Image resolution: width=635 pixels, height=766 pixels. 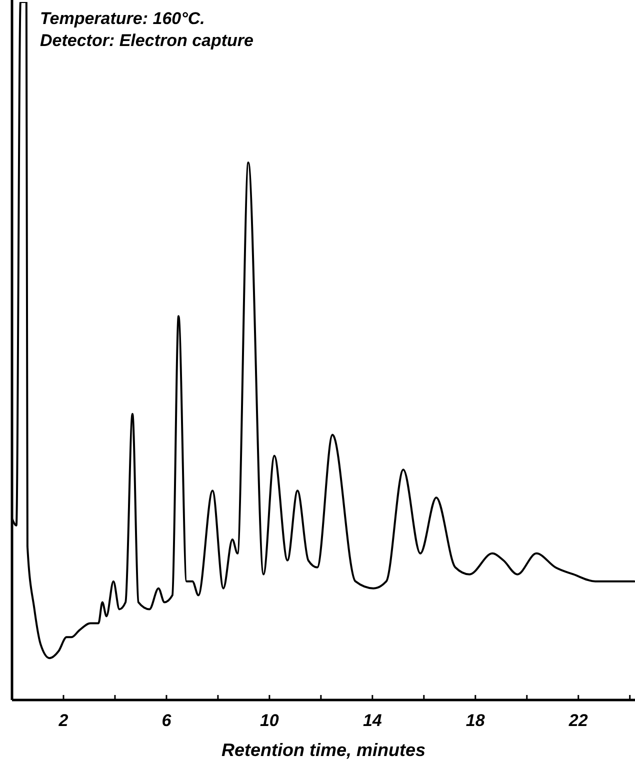 I want to click on x-tick-label: 10, so click(x=270, y=720).